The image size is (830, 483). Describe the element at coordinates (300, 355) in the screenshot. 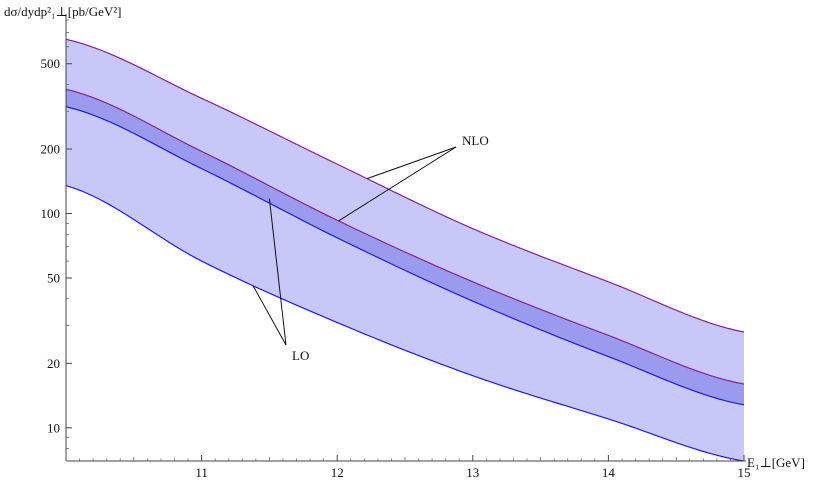

I see `lo-annotation: LO` at that location.